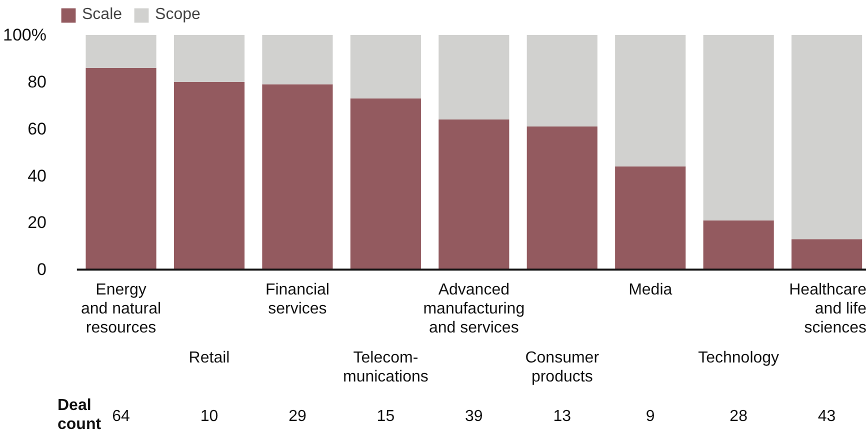  I want to click on y-tick-label: 20, so click(37, 222).